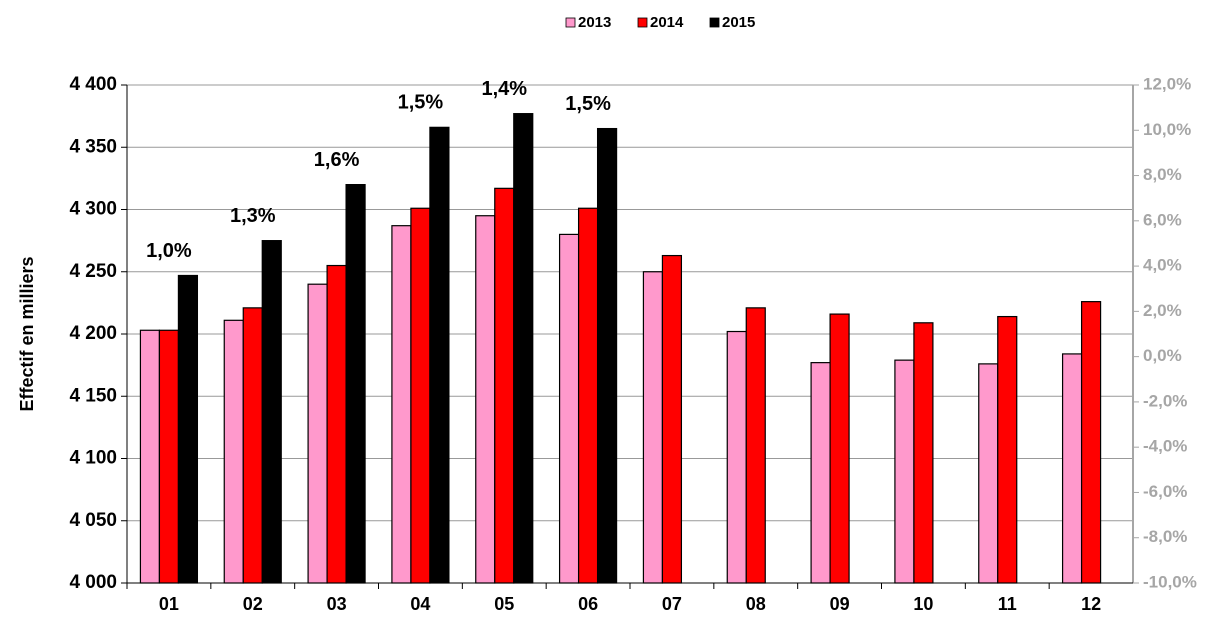 The image size is (1228, 623). I want to click on y-axis-label: Effectif en milliers, so click(27, 333).